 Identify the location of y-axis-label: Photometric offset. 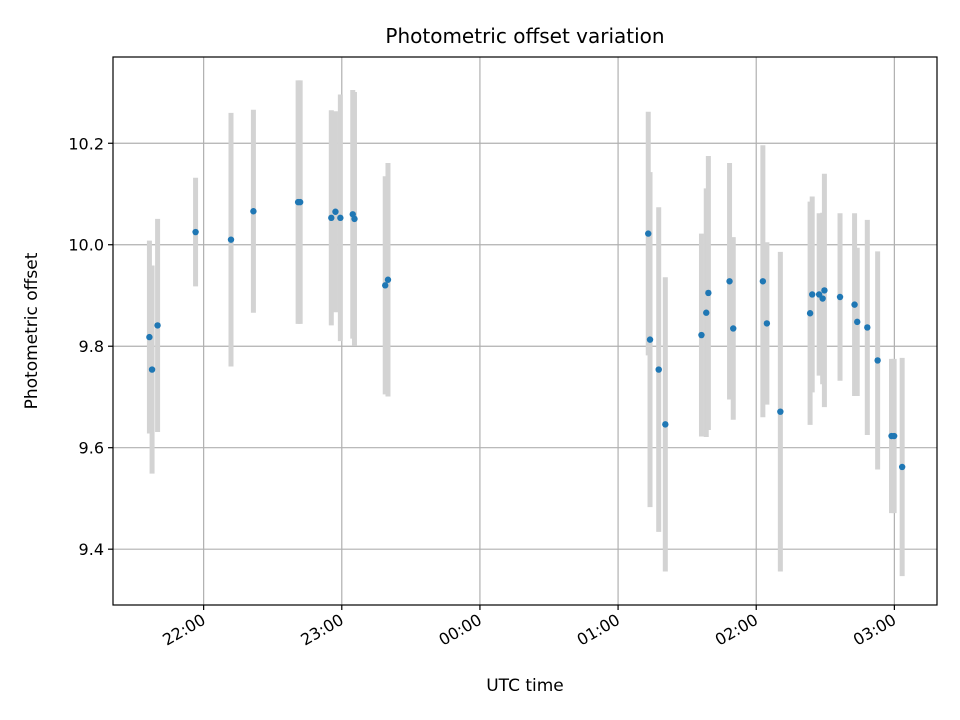
(32, 330).